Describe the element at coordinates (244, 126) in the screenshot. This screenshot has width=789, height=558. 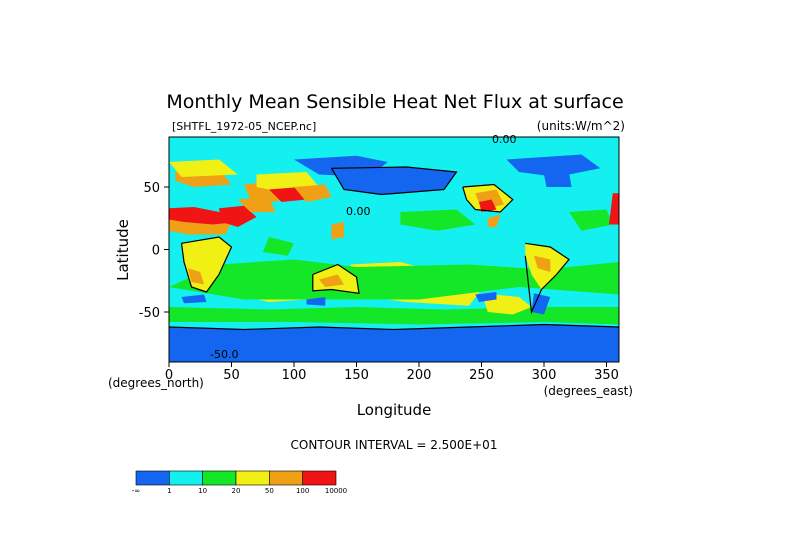
I see `file-label: [SHTFL_1972-05_NCEP.nc]` at that location.